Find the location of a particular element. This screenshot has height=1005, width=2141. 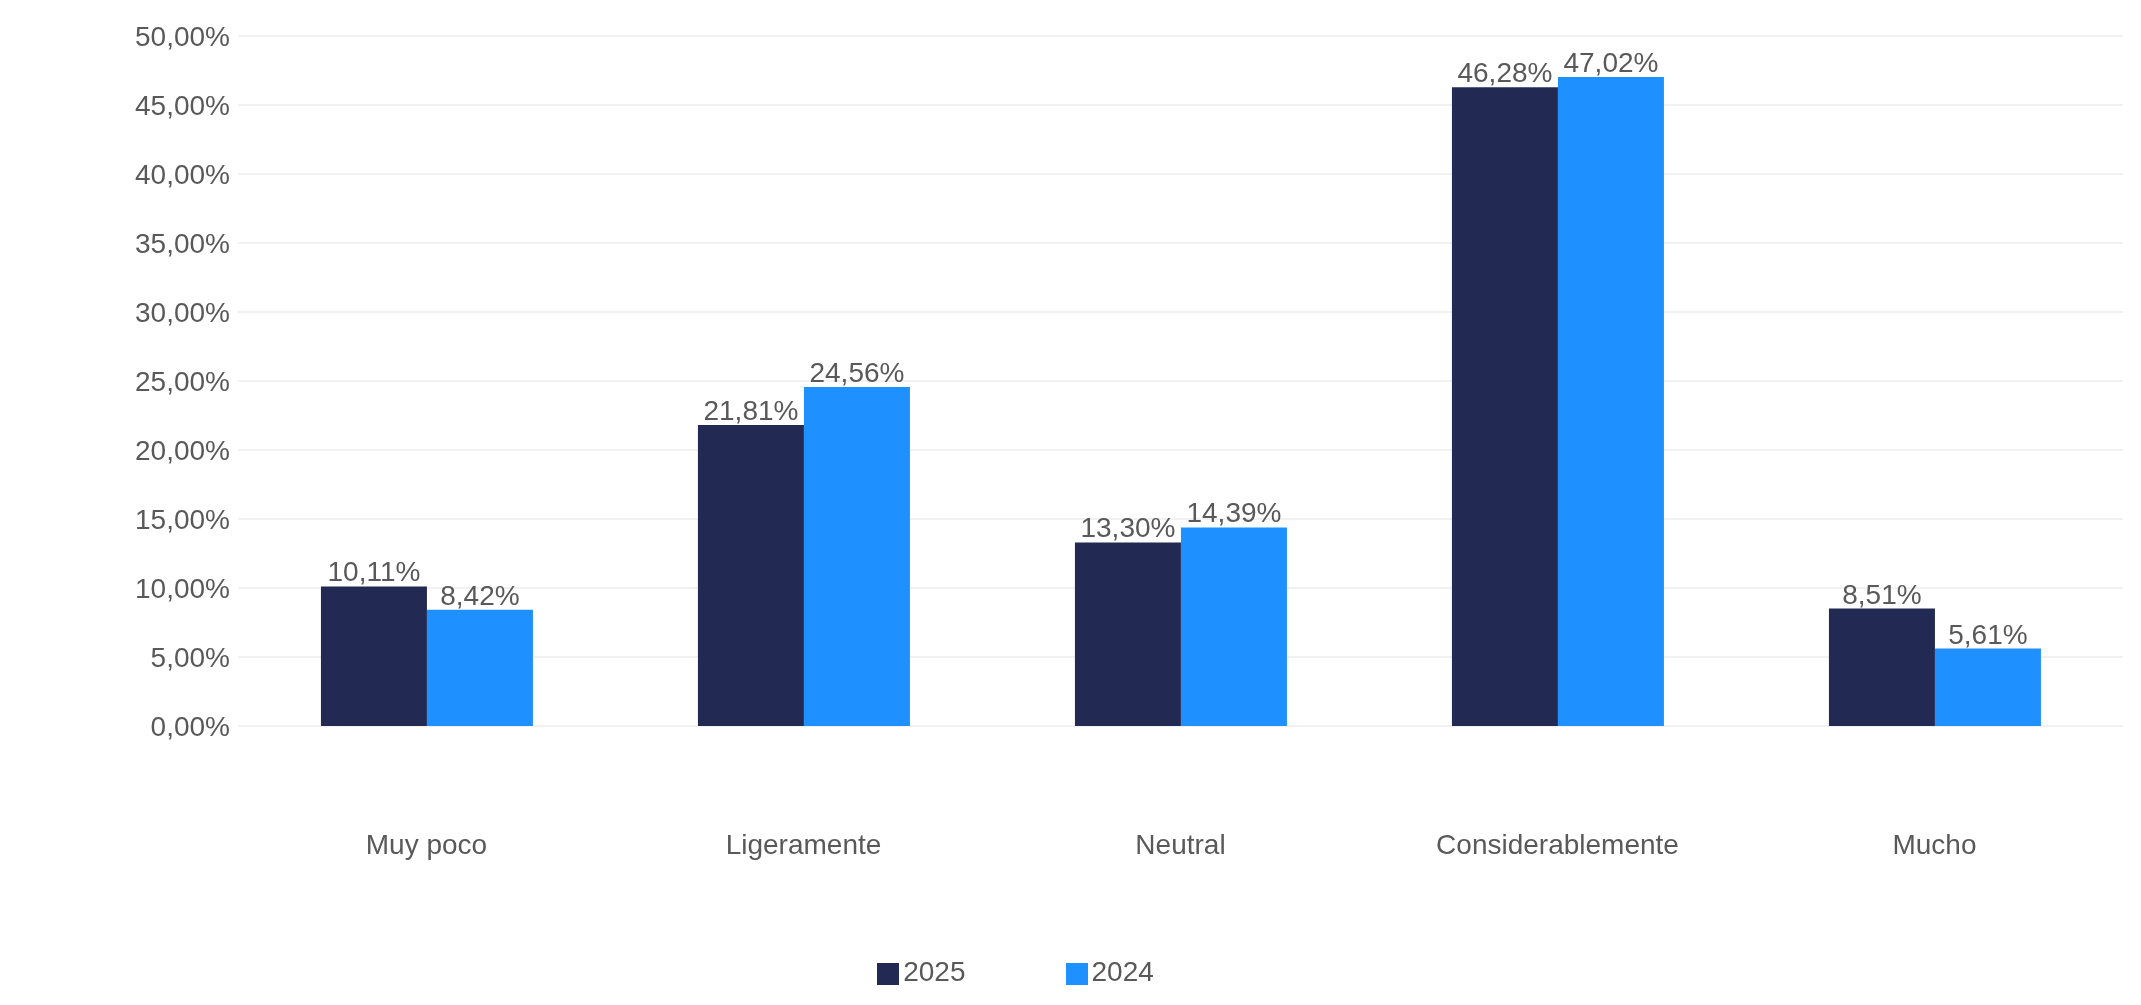

data-label: 8,42% is located at coordinates (480, 595).